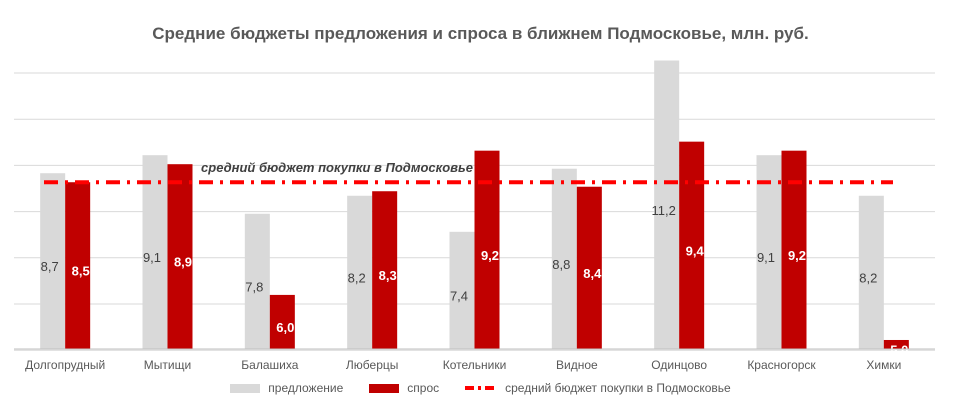 The width and height of the screenshot is (961, 411). What do you see at coordinates (592, 273) in the screenshot?
I see `data-label-demand: 8,4` at bounding box center [592, 273].